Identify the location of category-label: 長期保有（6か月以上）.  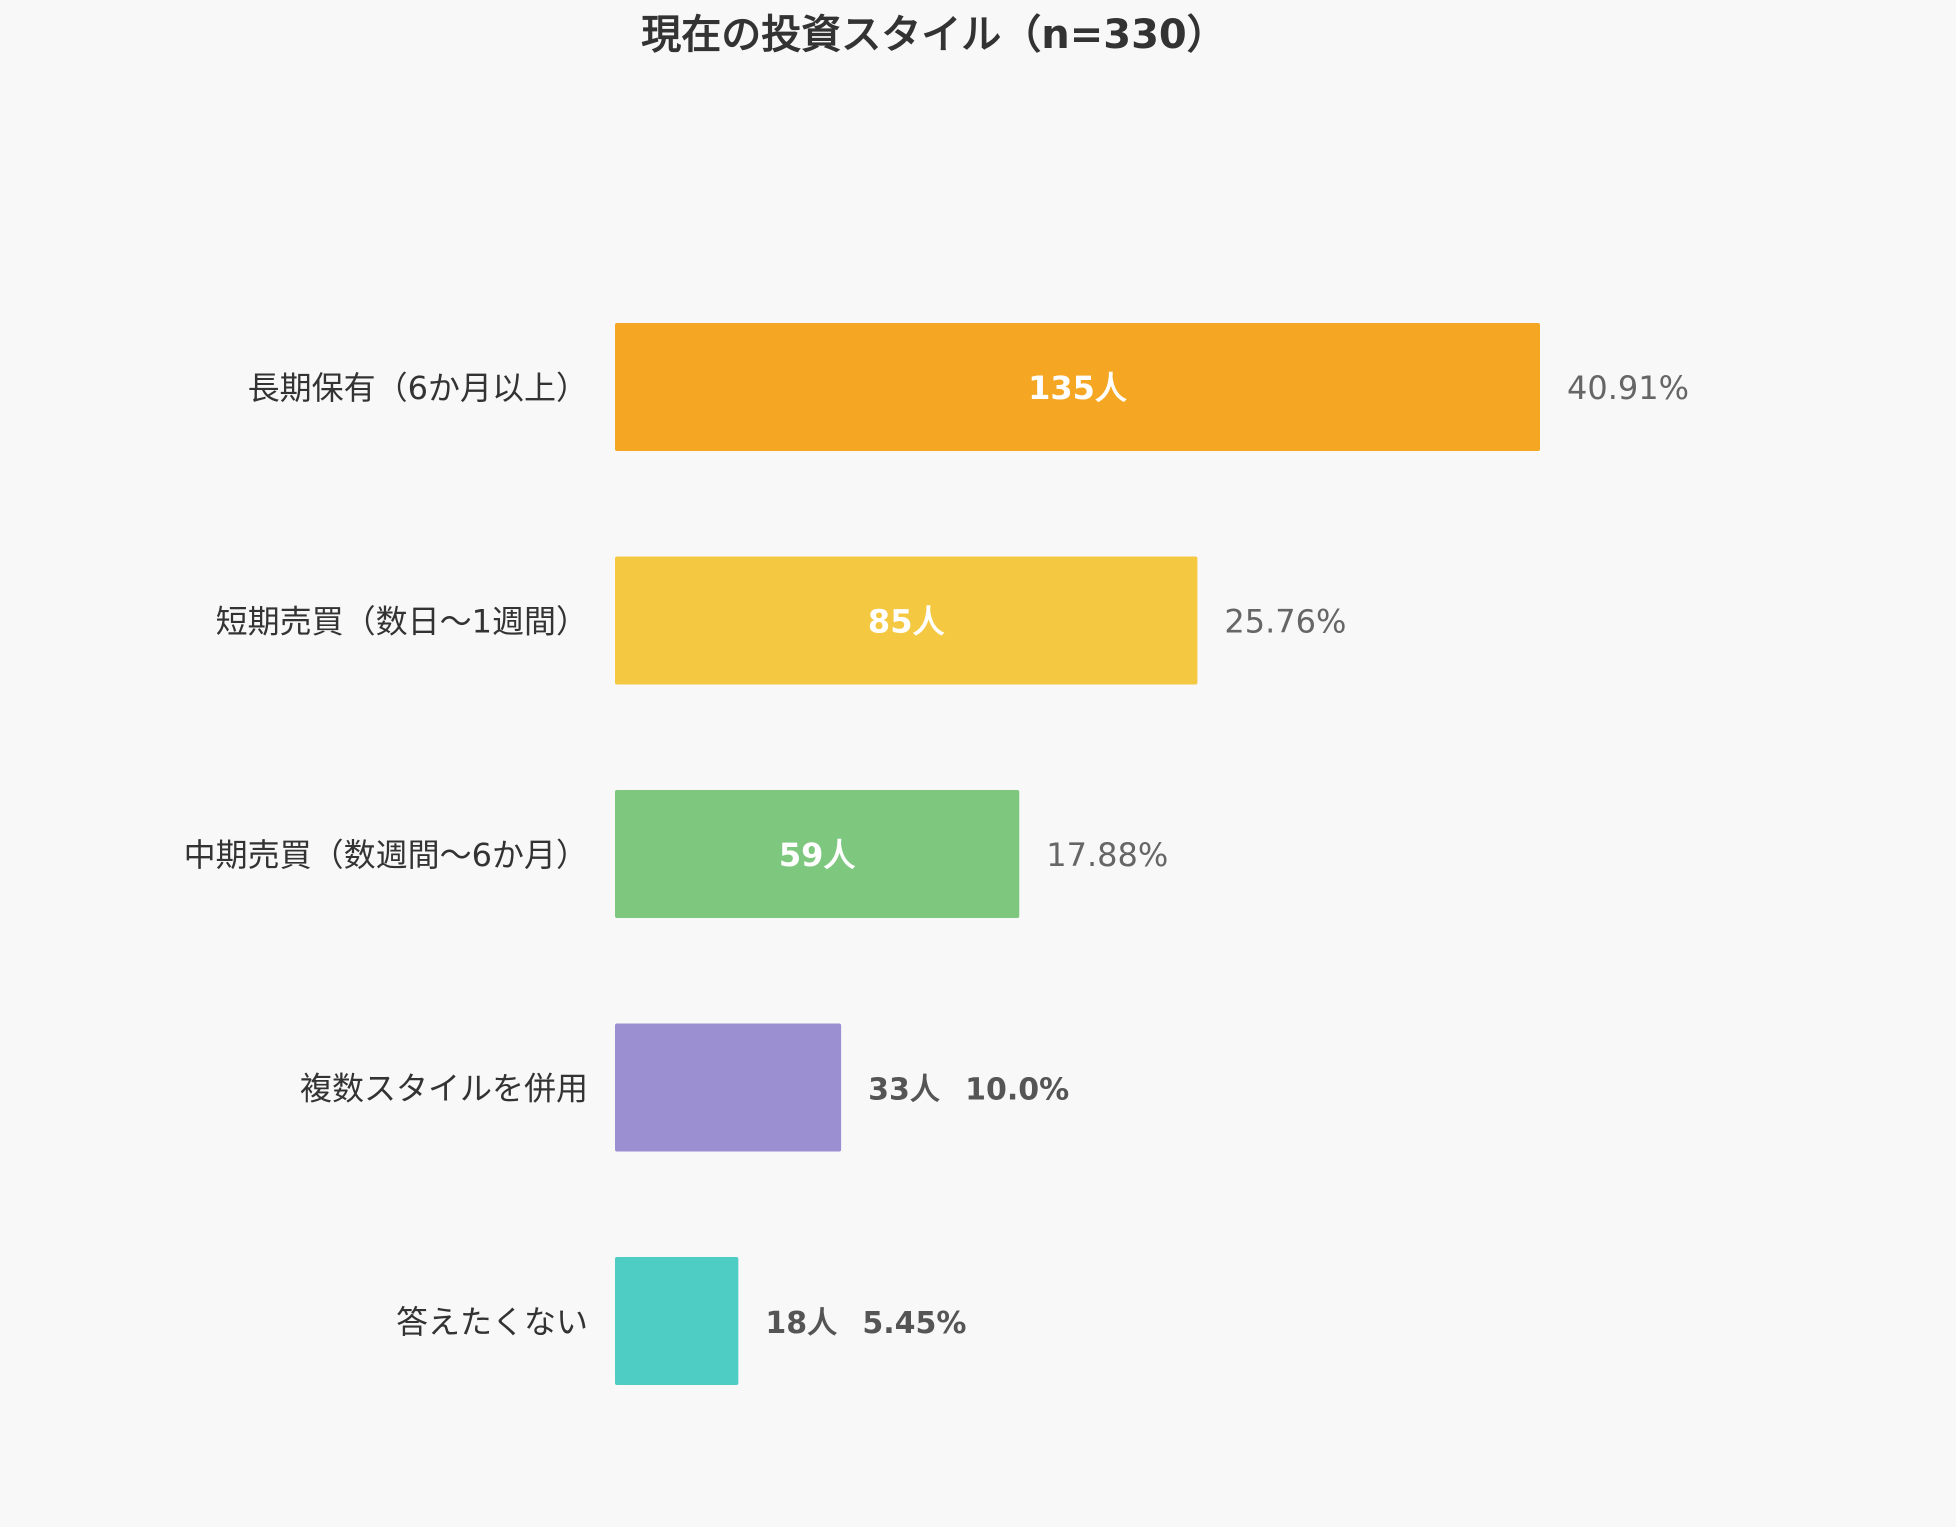
(418, 388).